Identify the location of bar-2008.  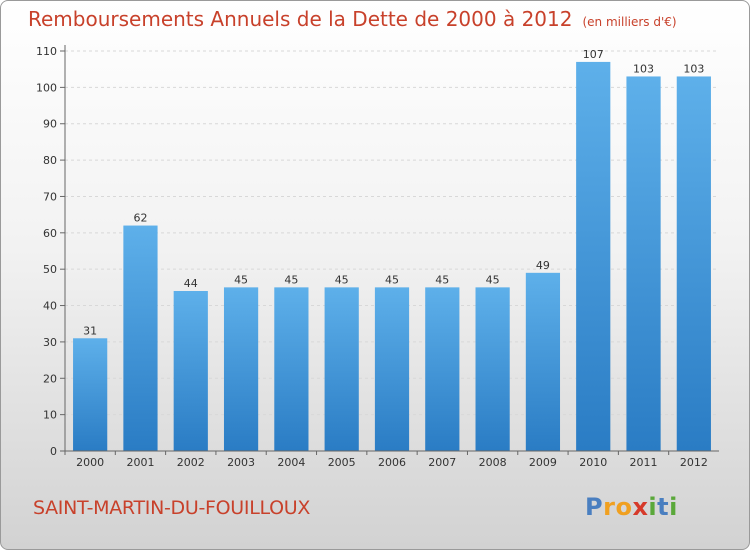
(492, 369).